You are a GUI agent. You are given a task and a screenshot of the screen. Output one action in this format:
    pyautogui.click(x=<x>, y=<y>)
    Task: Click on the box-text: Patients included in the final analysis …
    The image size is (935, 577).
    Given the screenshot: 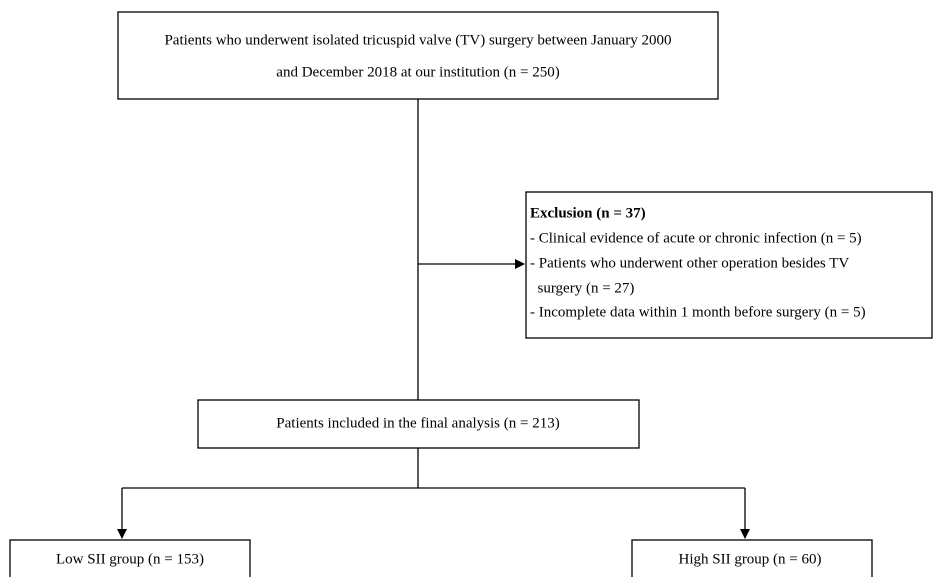 What is the action you would take?
    pyautogui.click(x=417, y=423)
    